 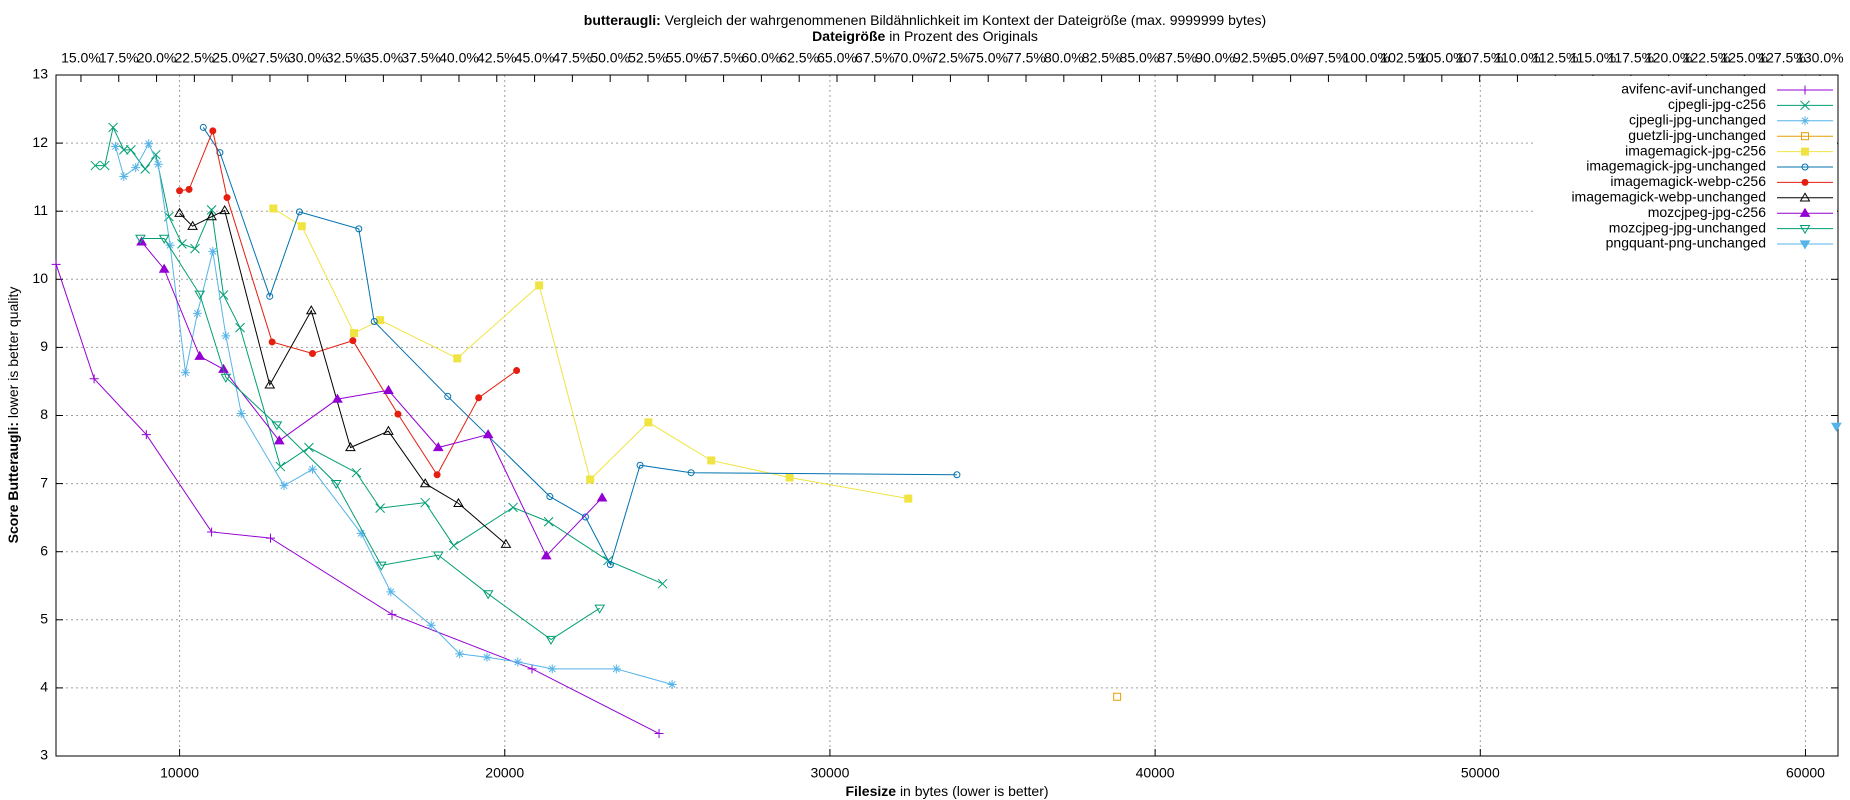 What do you see at coordinates (44, 346) in the screenshot?
I see `y-tick-label: 9` at bounding box center [44, 346].